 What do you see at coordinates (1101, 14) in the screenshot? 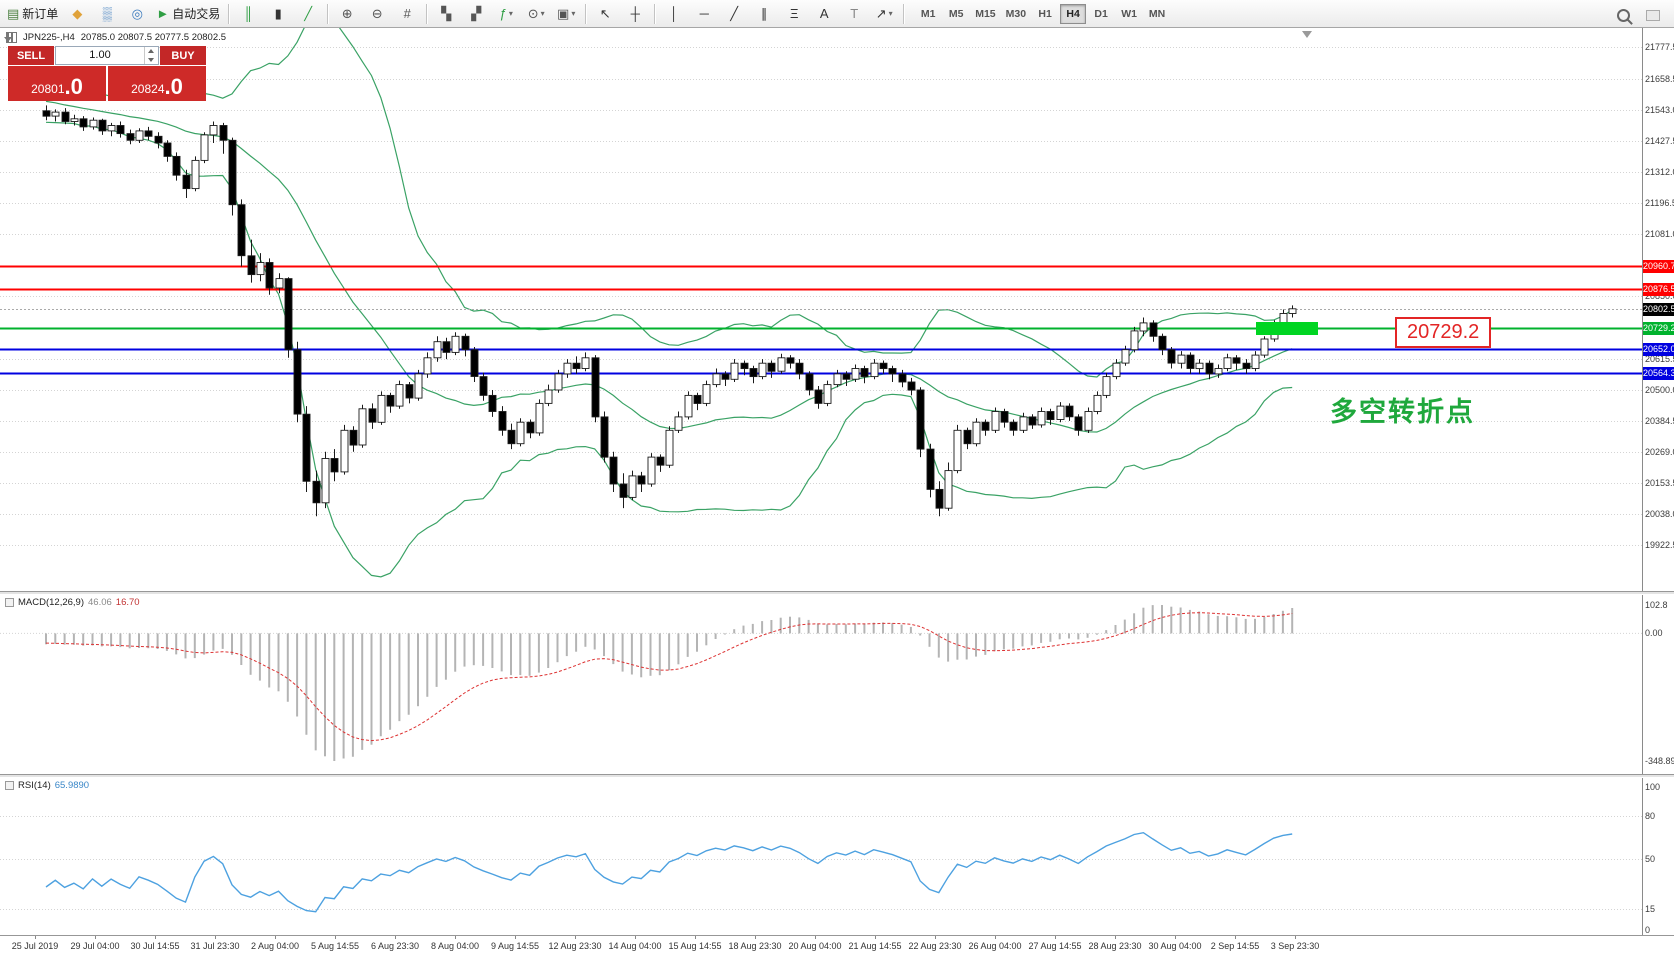
I see `timeframe-d1-button: D1` at bounding box center [1101, 14].